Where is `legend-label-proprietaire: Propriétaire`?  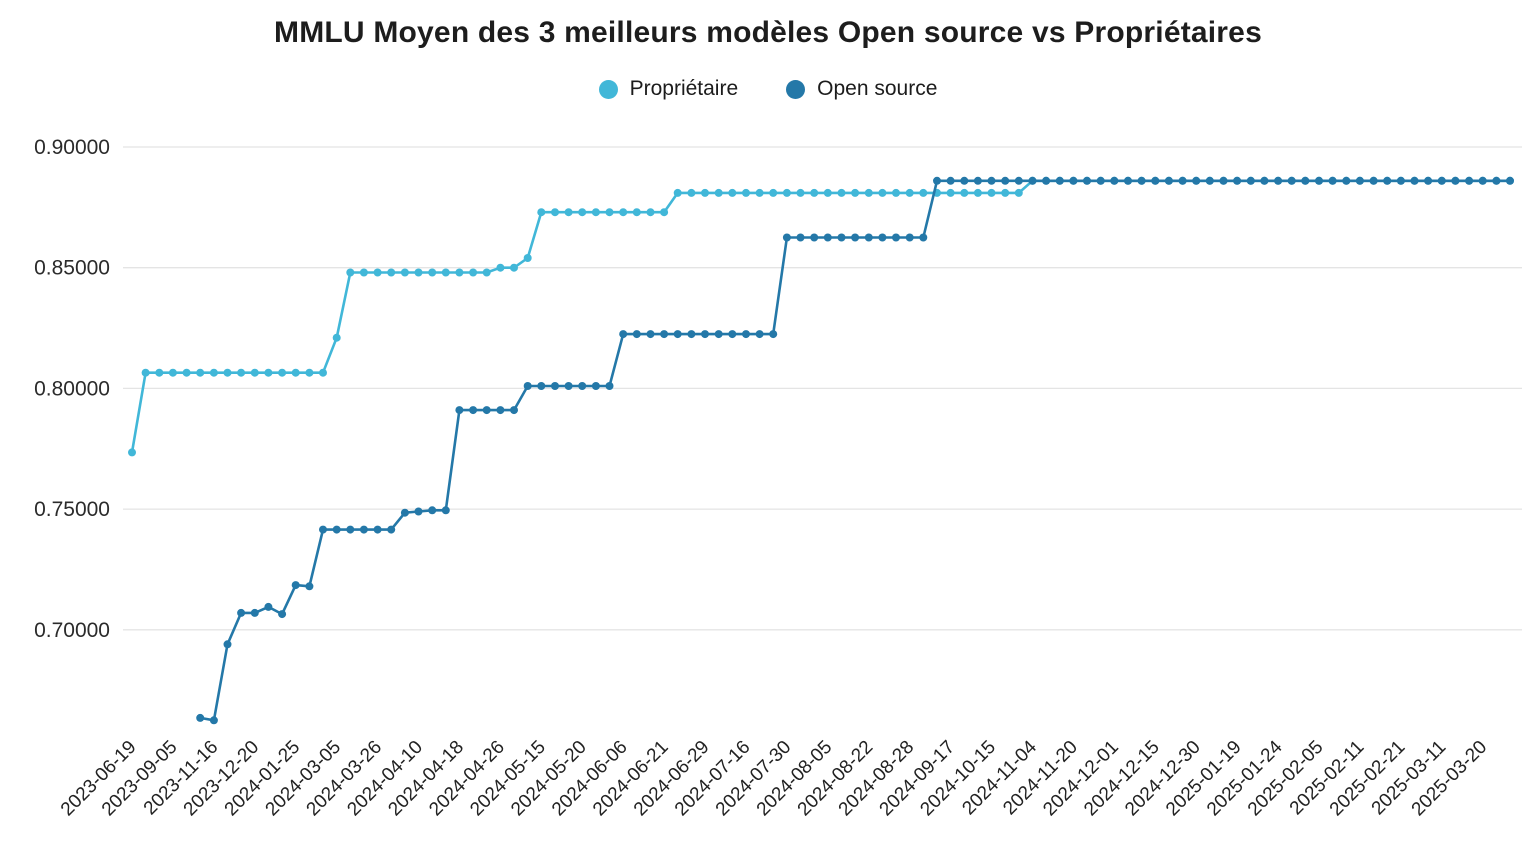 legend-label-proprietaire: Propriétaire is located at coordinates (684, 88).